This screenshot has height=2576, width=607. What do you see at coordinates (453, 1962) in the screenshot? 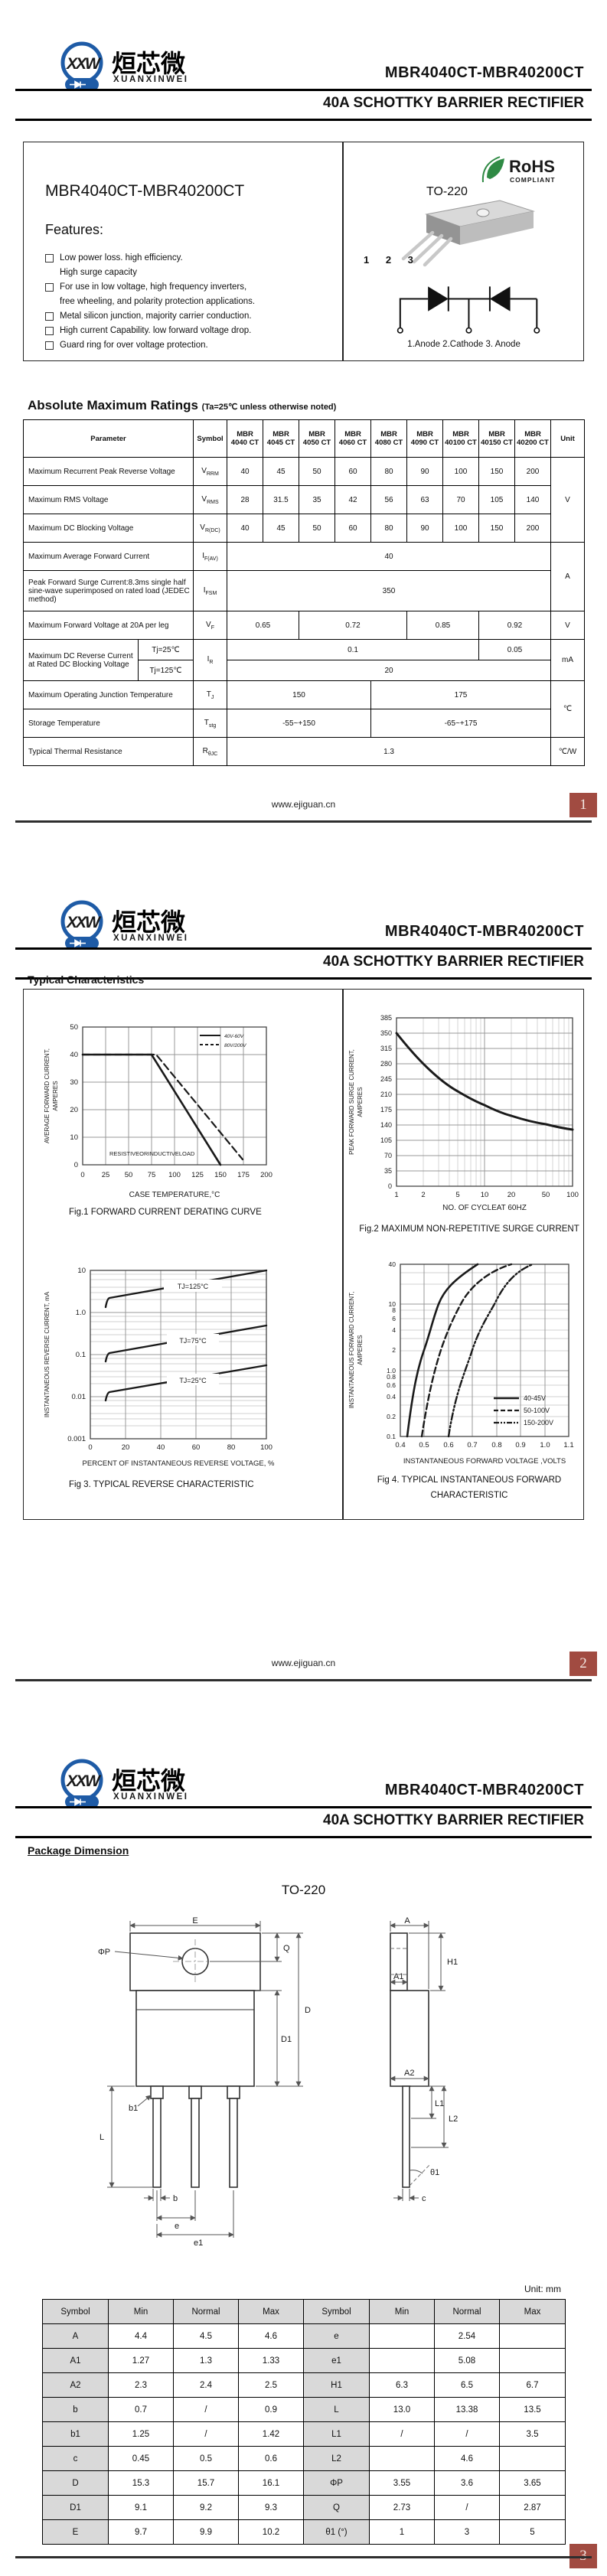
I see `dim-H1-label: H1` at bounding box center [453, 1962].